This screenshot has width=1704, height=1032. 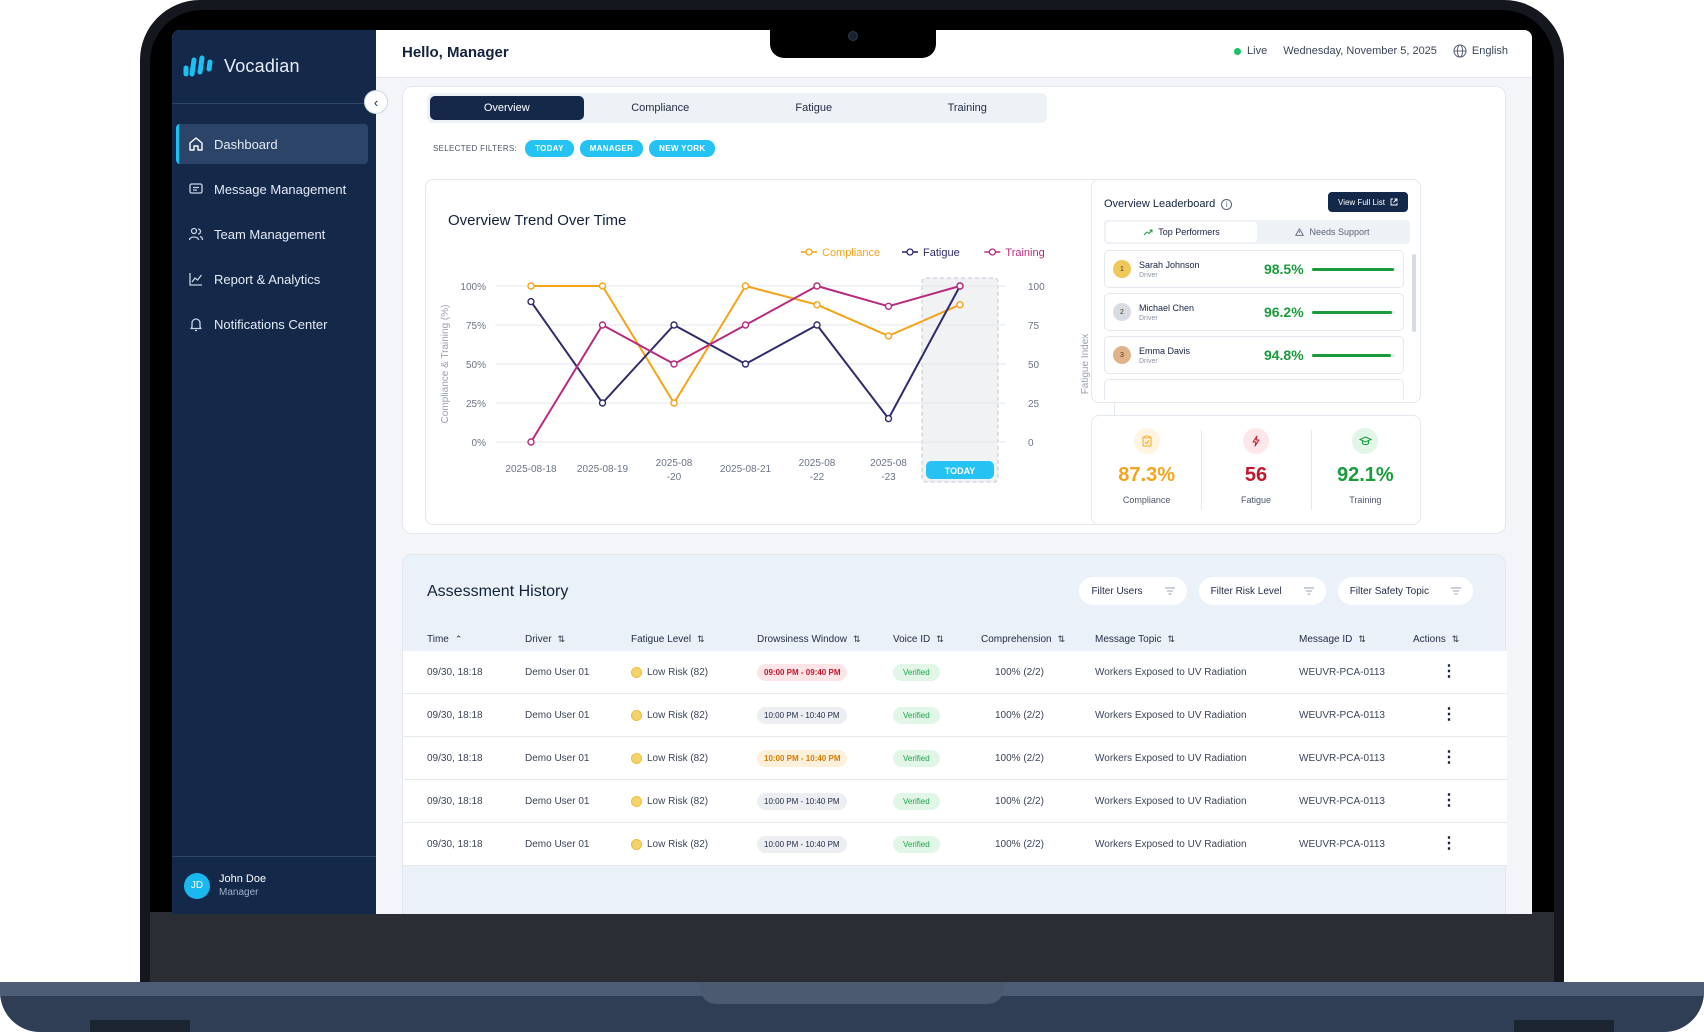 I want to click on cell-driver: Demo User 01, so click(x=557, y=801).